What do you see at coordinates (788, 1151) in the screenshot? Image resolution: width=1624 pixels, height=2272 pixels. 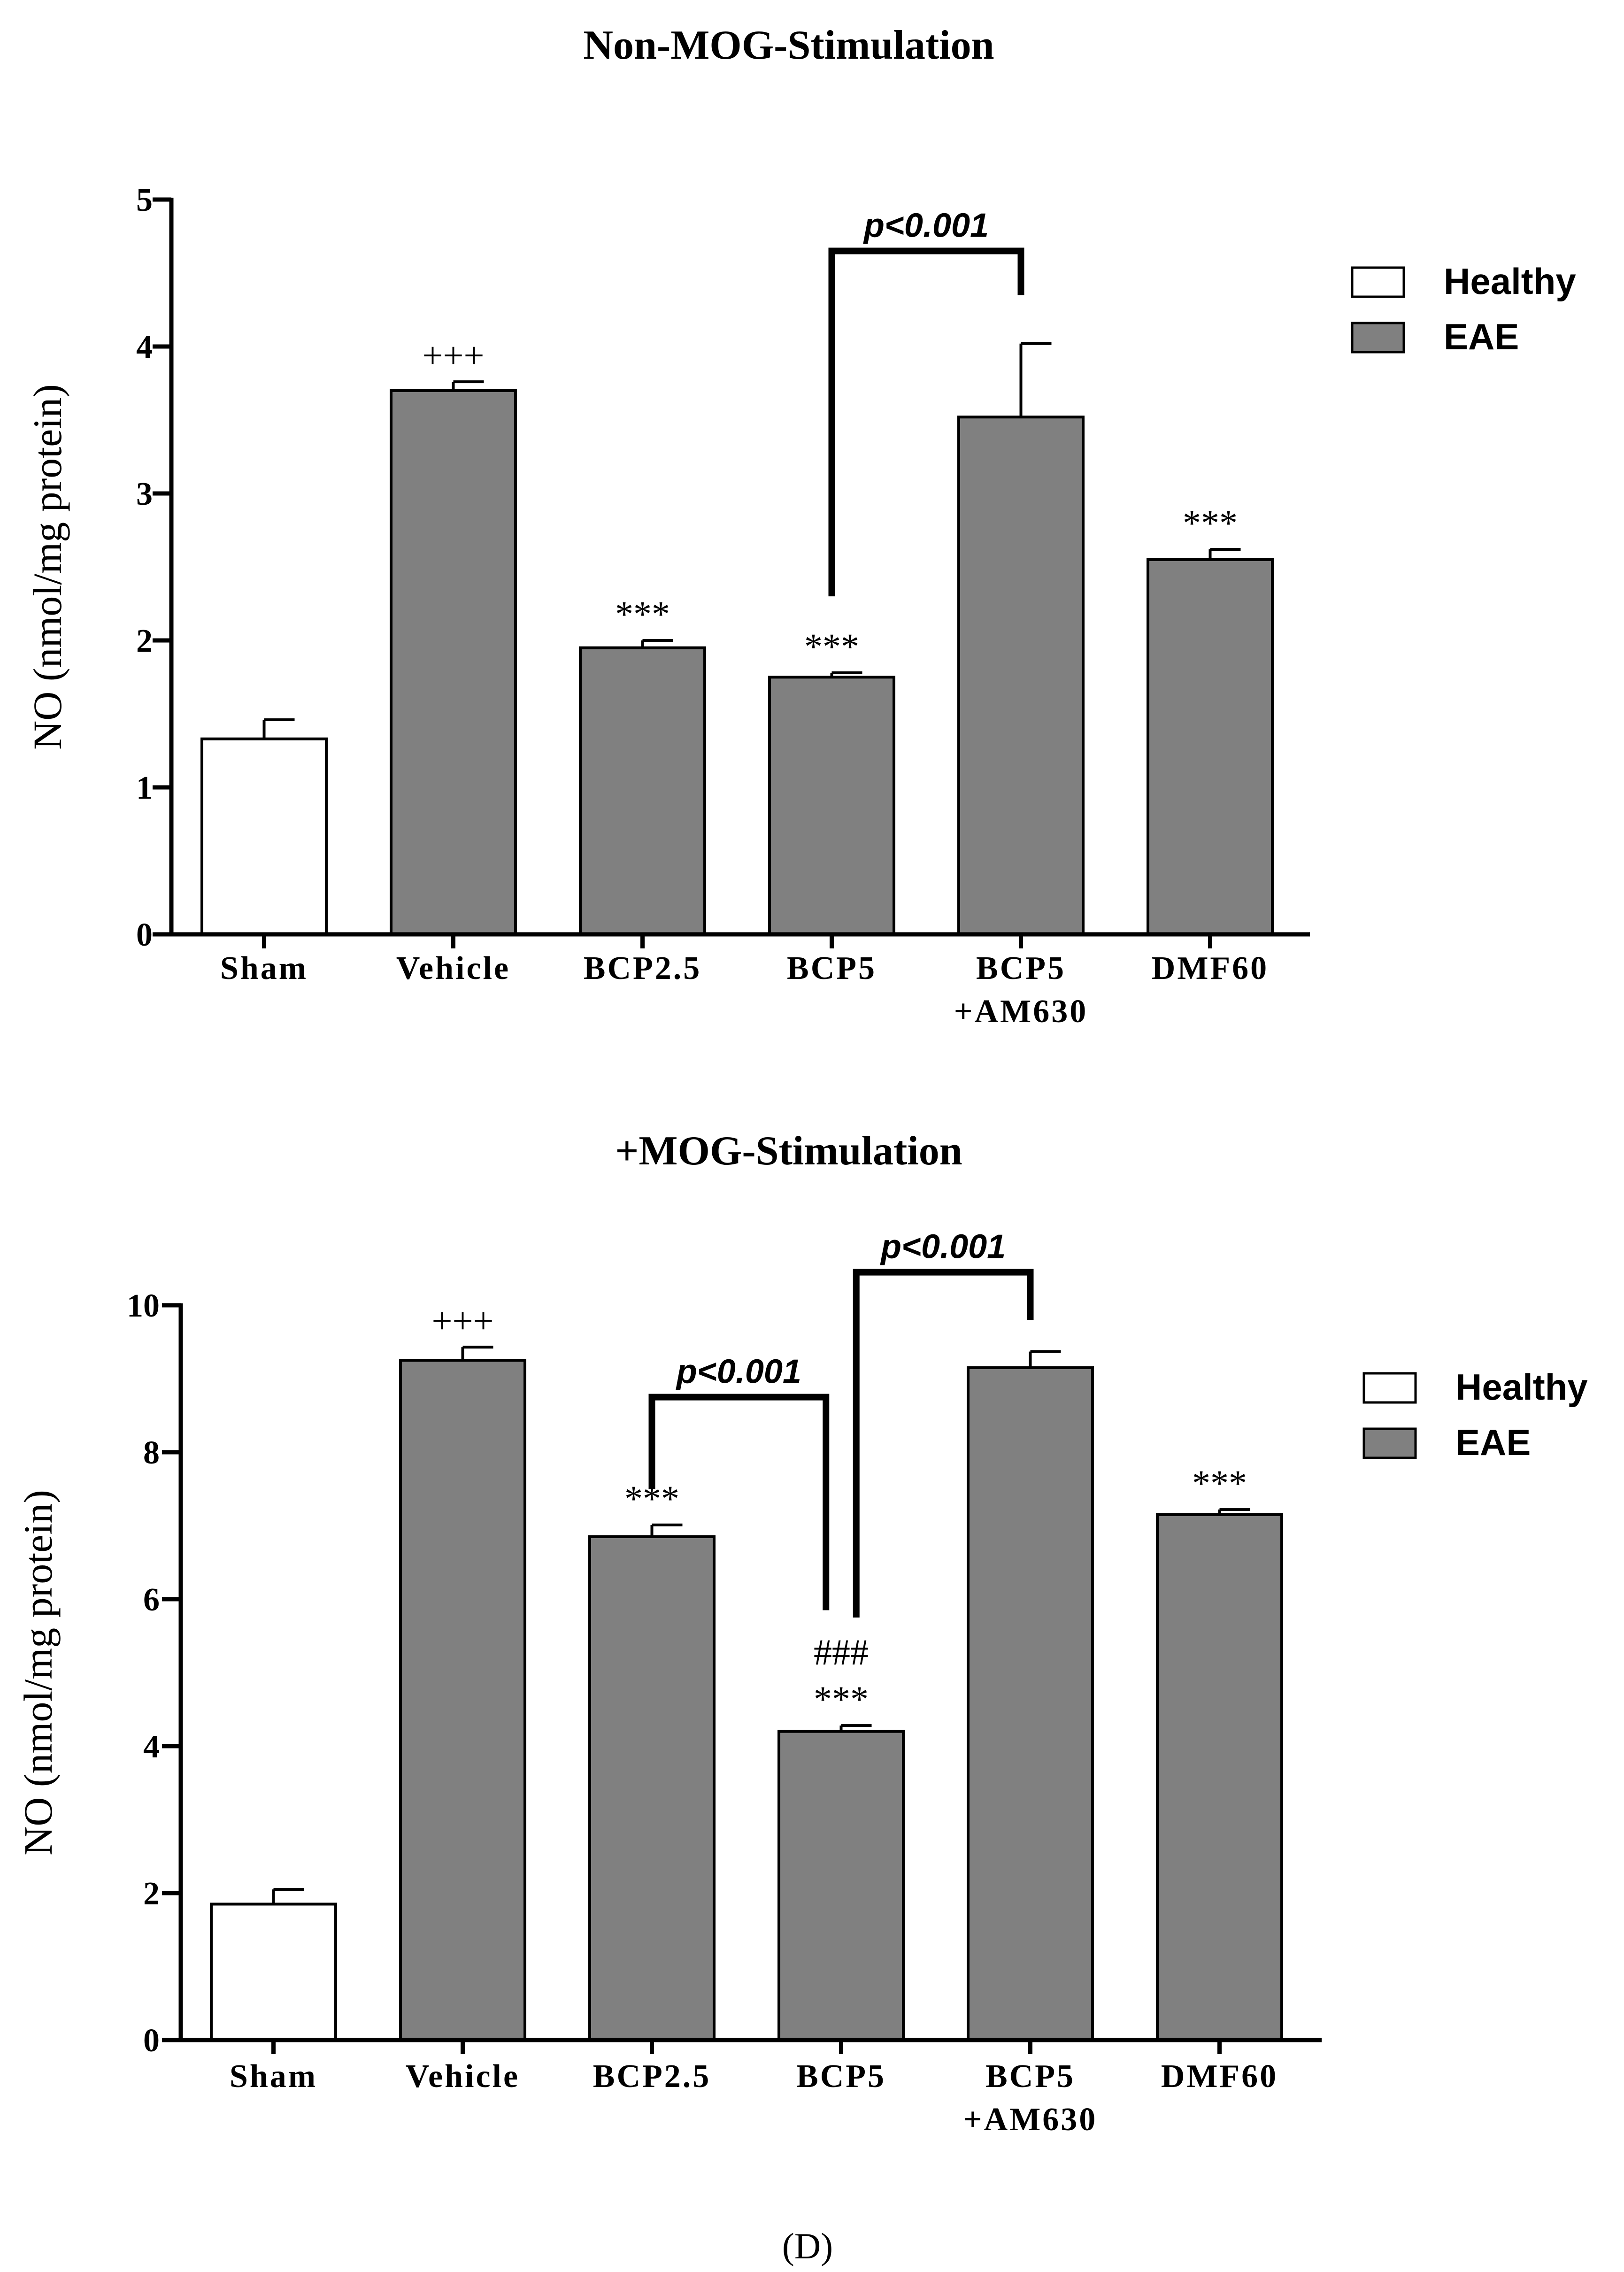 I see `chart-title: +MOG-Stimulation` at bounding box center [788, 1151].